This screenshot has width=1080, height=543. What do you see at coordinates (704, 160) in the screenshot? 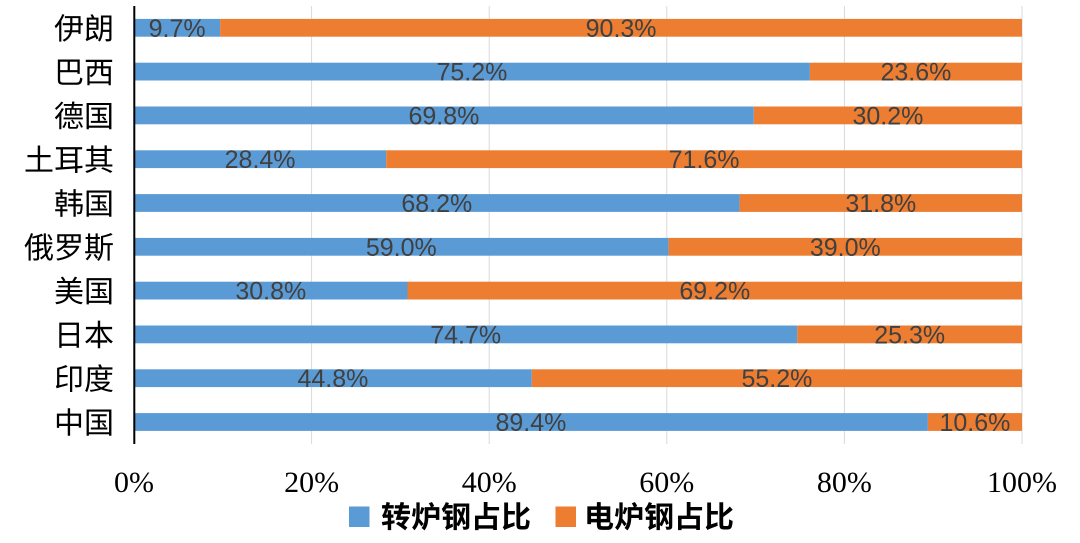
I see `svg-text: 71.6%` at bounding box center [704, 160].